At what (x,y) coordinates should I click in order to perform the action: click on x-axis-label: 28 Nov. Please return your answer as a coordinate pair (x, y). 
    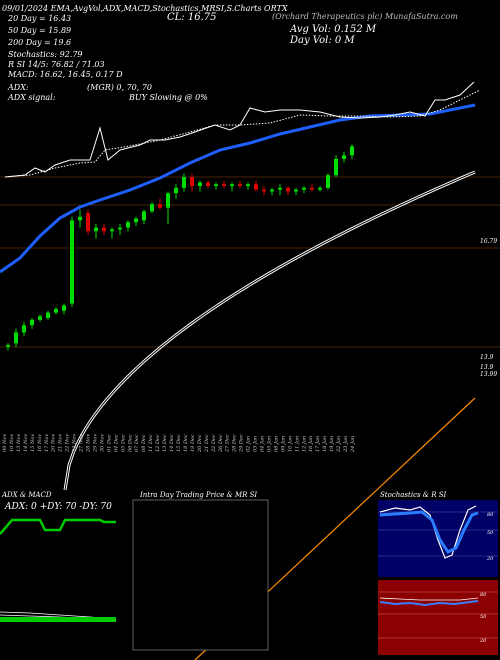
    Looking at the image, I should click on (89, 443).